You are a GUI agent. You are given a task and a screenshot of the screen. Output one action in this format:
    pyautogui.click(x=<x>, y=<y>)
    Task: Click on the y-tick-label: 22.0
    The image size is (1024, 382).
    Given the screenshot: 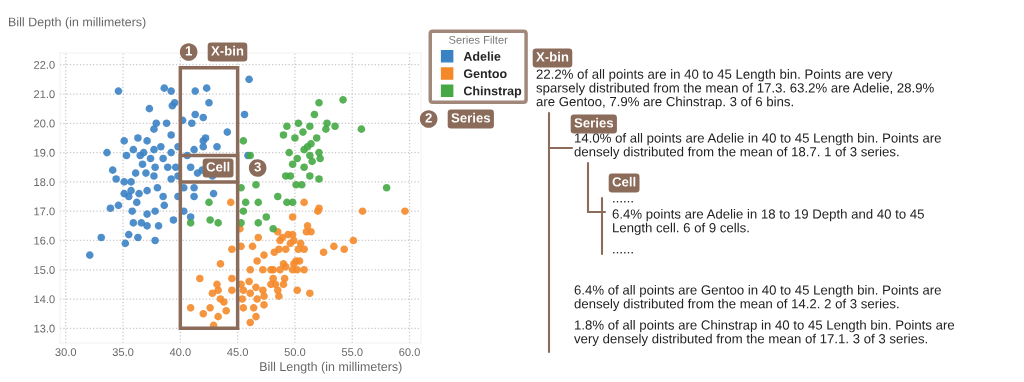 What is the action you would take?
    pyautogui.click(x=44, y=64)
    